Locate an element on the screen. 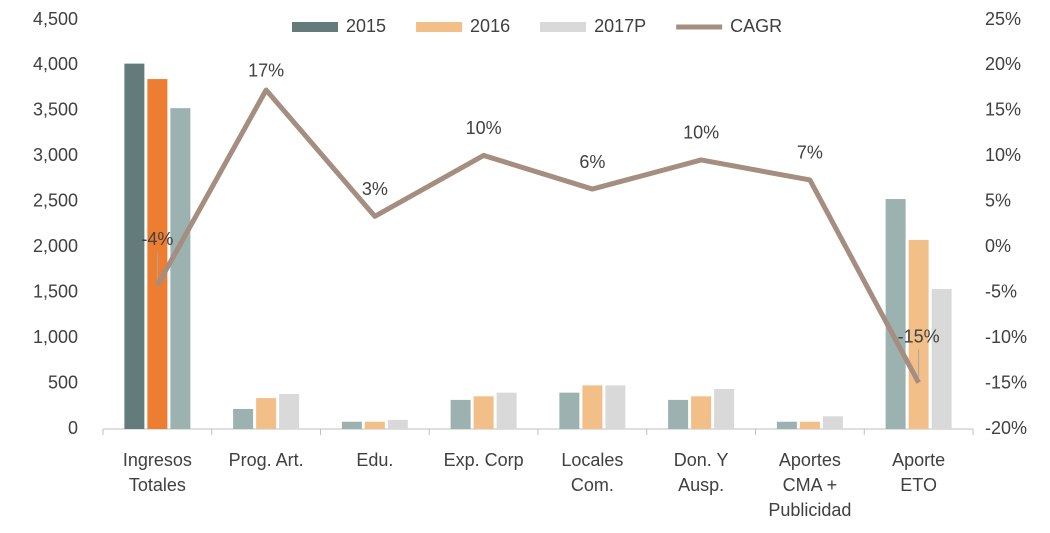  legend-label: 2017P is located at coordinates (620, 26).